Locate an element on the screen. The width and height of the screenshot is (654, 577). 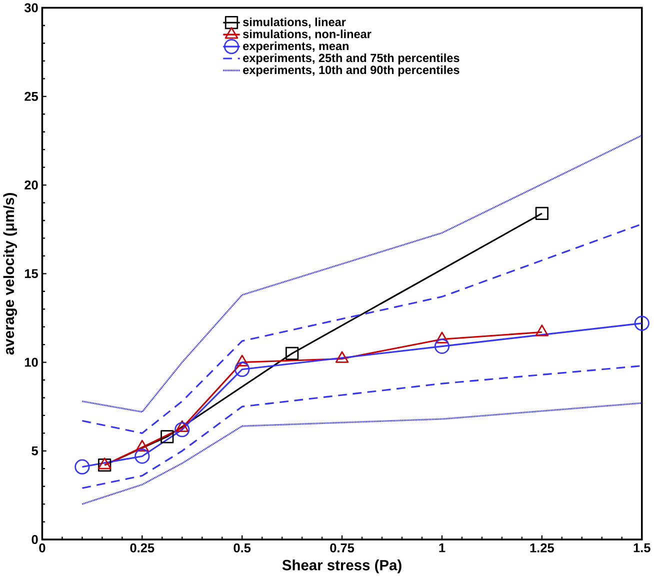
y-tick-label: 10 is located at coordinates (31, 363).